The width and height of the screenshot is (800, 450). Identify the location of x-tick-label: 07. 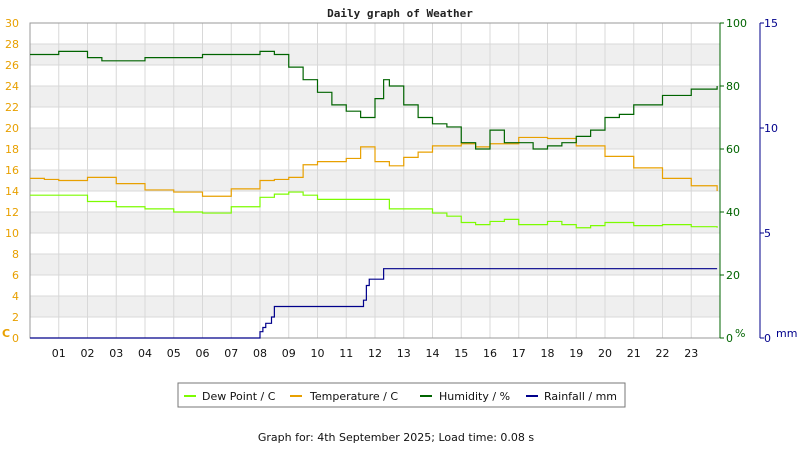
(231, 353).